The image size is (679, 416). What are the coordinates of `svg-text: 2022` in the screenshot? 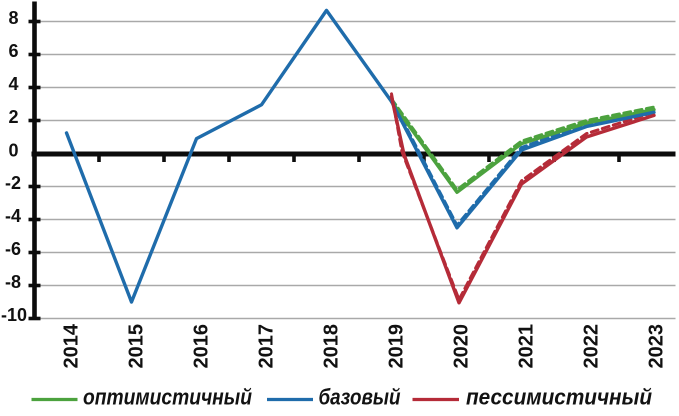 It's located at (592, 346).